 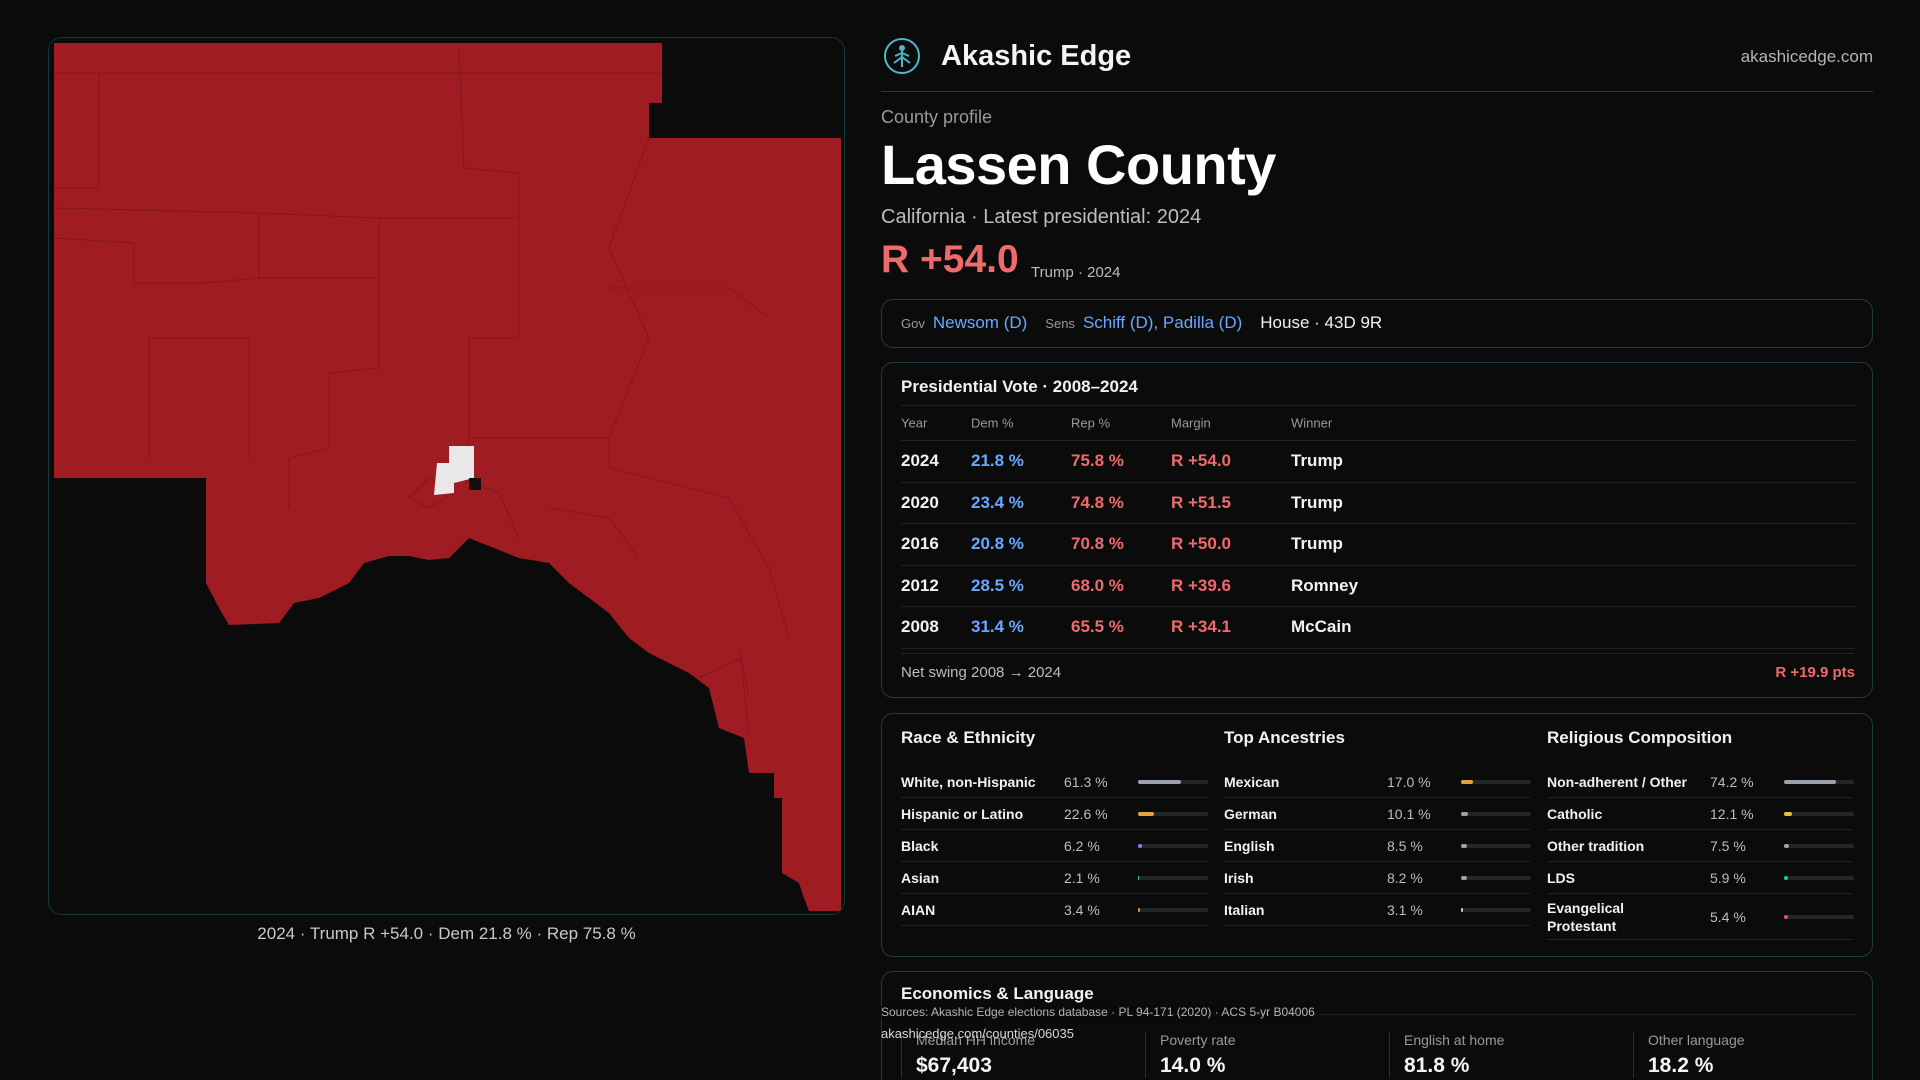 What do you see at coordinates (1201, 461) in the screenshot?
I see `row-margin: R +54.0` at bounding box center [1201, 461].